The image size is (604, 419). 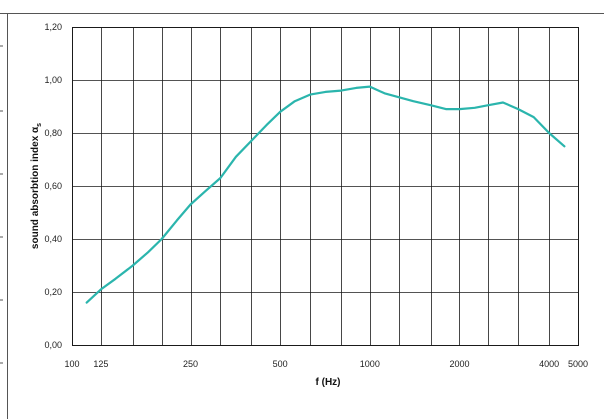 What do you see at coordinates (53, 133) in the screenshot?
I see `y-tick-label: 0,80` at bounding box center [53, 133].